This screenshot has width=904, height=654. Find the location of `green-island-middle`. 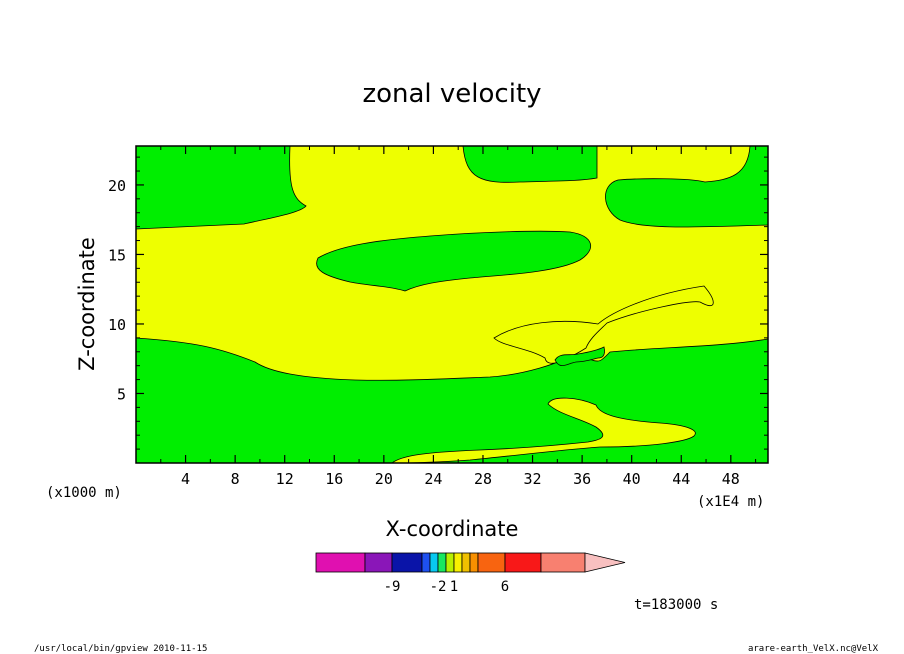

green-island-middle is located at coordinates (453, 261).